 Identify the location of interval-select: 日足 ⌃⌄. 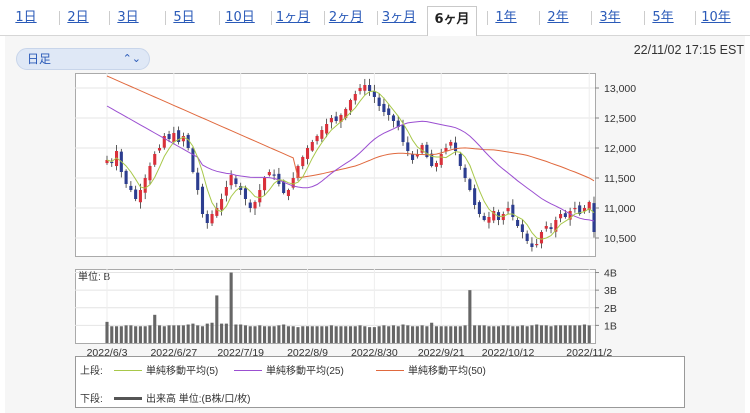
(83, 59).